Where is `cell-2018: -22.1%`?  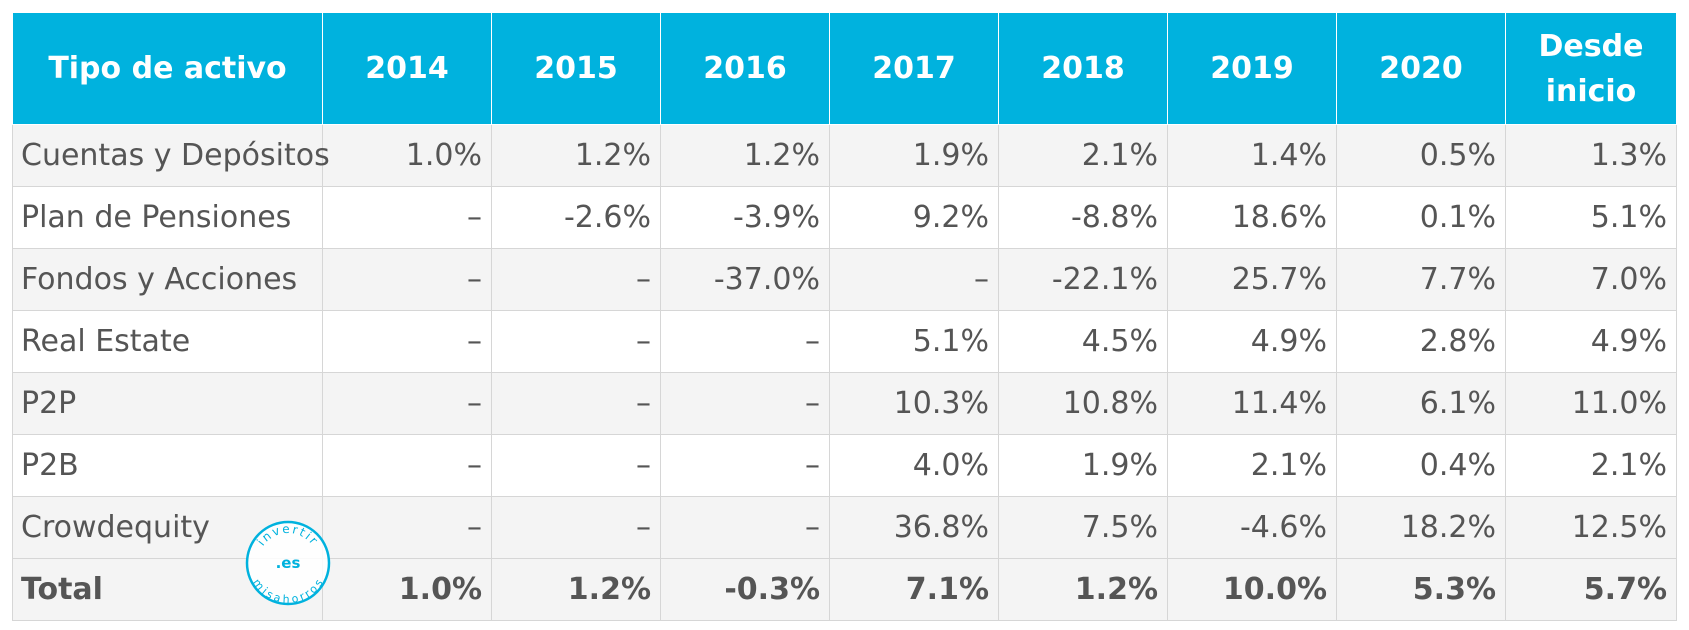
cell-2018: -22.1% is located at coordinates (1083, 279).